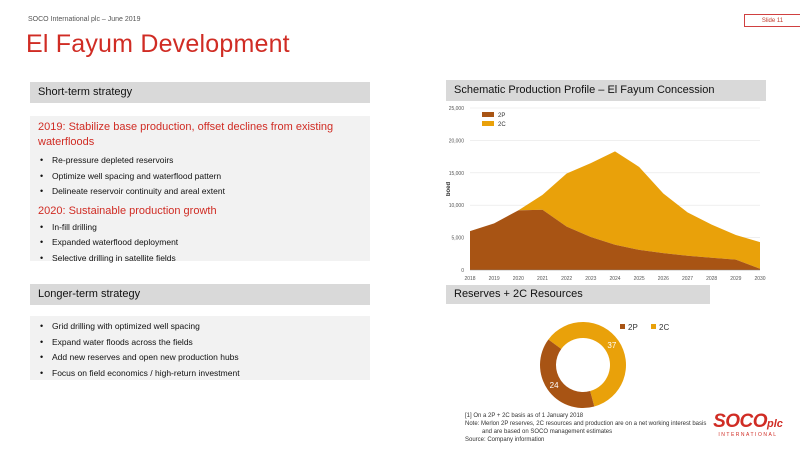  Describe the element at coordinates (200, 161) in the screenshot. I see `list-item: Re-pressure depleted reservoirs` at that location.